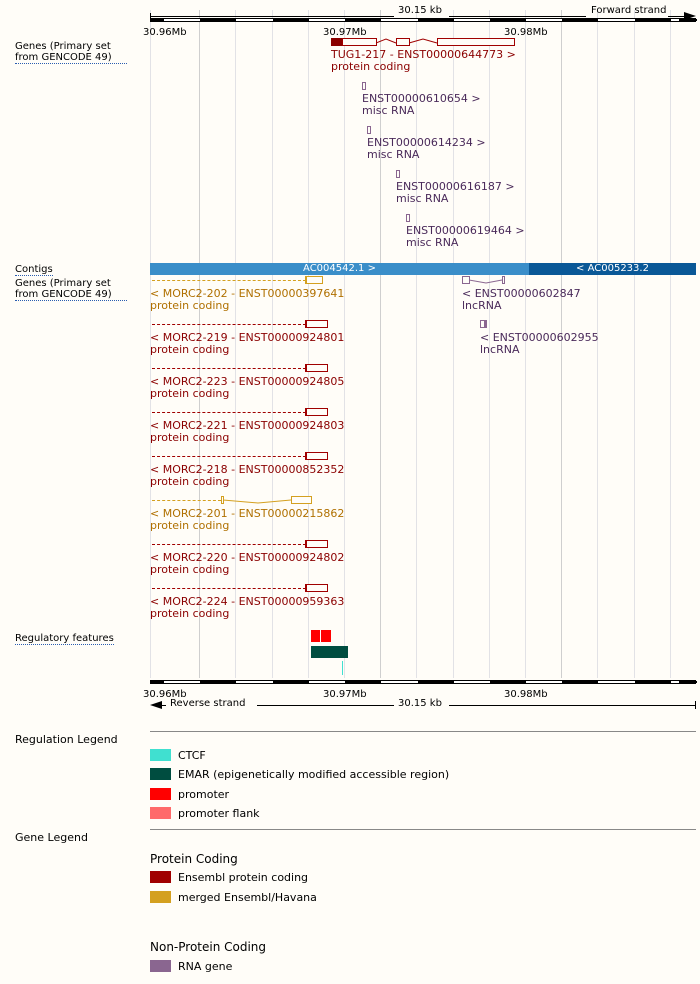  Describe the element at coordinates (247, 337) in the screenshot. I see `transcript-label: < MORC2-219 - ENST00000924801` at that location.